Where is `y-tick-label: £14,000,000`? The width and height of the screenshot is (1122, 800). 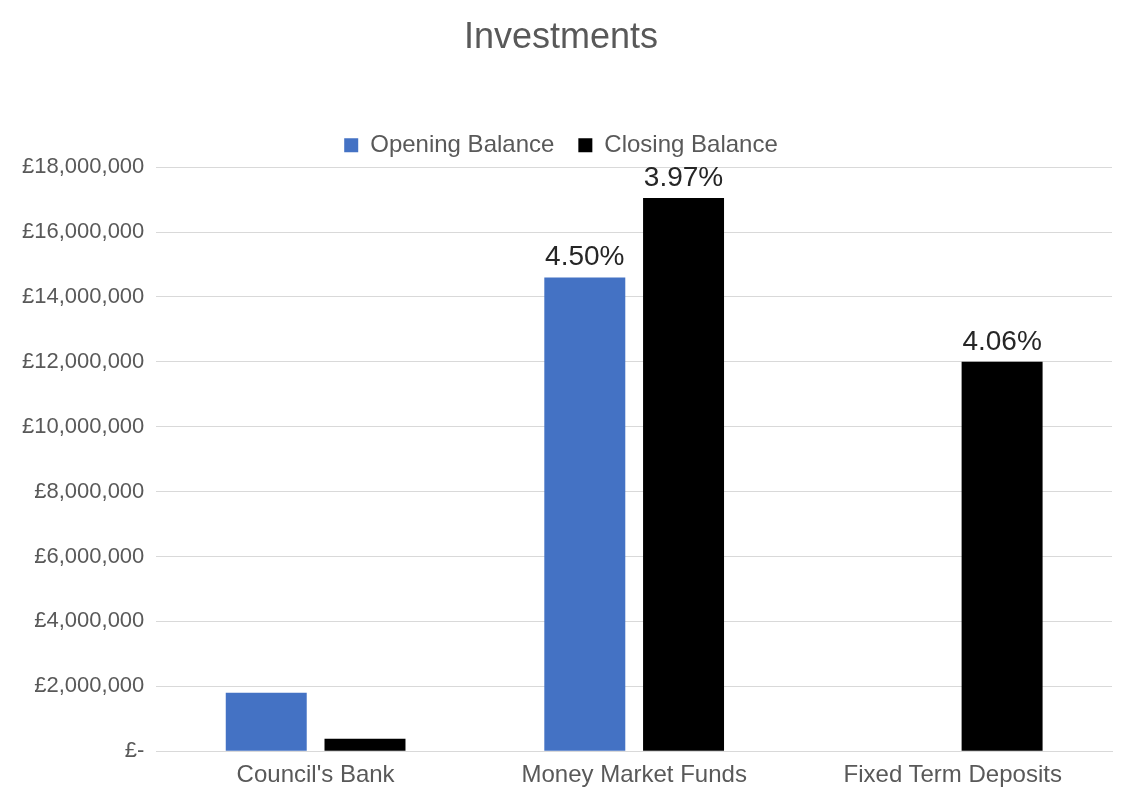
y-tick-label: £14,000,000 is located at coordinates (83, 296).